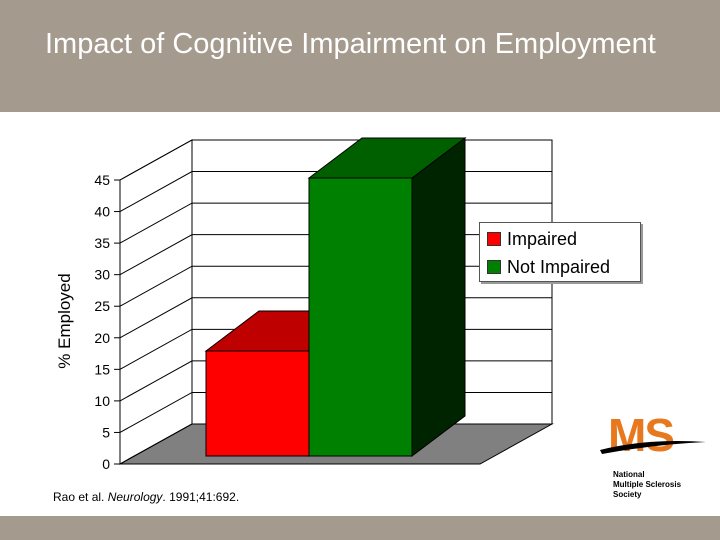 The width and height of the screenshot is (720, 540). I want to click on legend-label-impaired: Impaired, so click(542, 238).